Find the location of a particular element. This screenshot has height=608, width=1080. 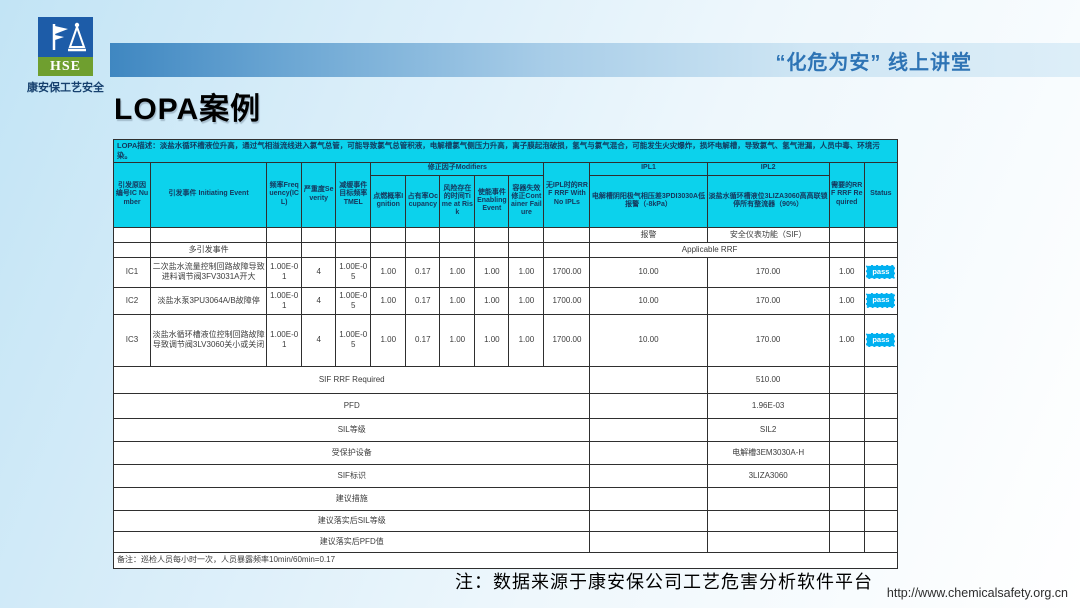

ic-event: 淡盐水循环槽液位控制回路故障导致调节阀3LV3060关小或关闭 is located at coordinates (209, 340).